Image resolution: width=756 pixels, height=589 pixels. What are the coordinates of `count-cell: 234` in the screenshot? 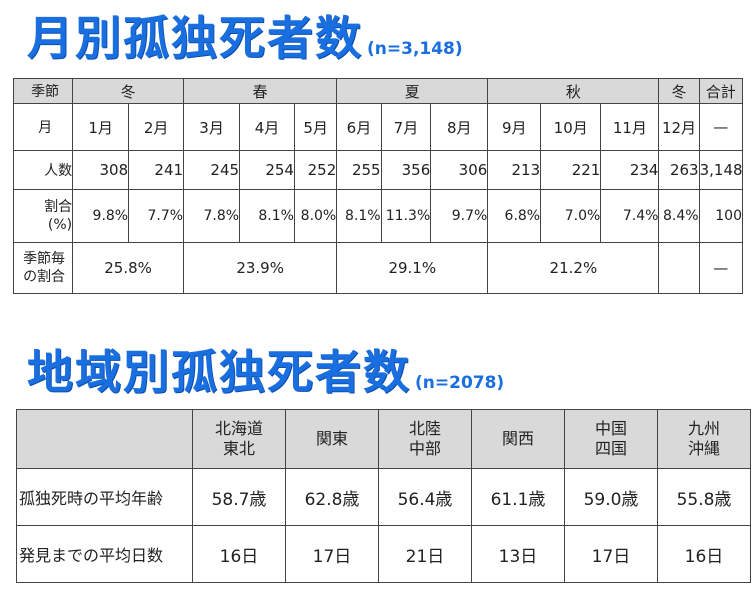 It's located at (630, 170).